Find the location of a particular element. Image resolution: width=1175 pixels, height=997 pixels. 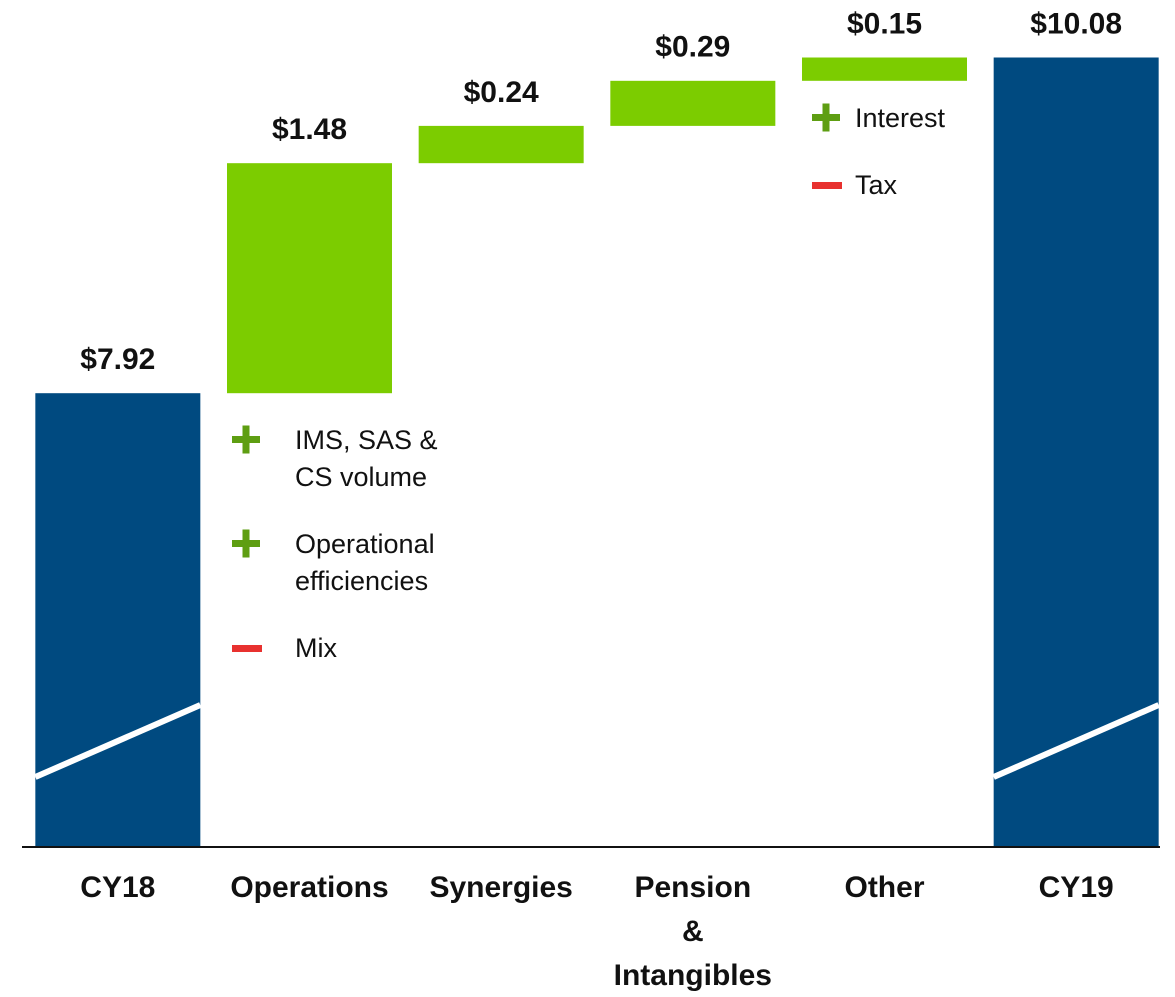

annotation-text: Mix is located at coordinates (316, 648).